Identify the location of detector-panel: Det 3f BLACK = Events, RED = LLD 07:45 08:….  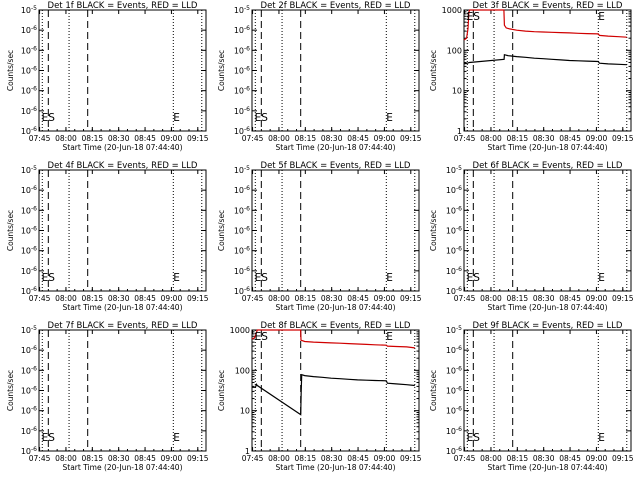
(531, 76).